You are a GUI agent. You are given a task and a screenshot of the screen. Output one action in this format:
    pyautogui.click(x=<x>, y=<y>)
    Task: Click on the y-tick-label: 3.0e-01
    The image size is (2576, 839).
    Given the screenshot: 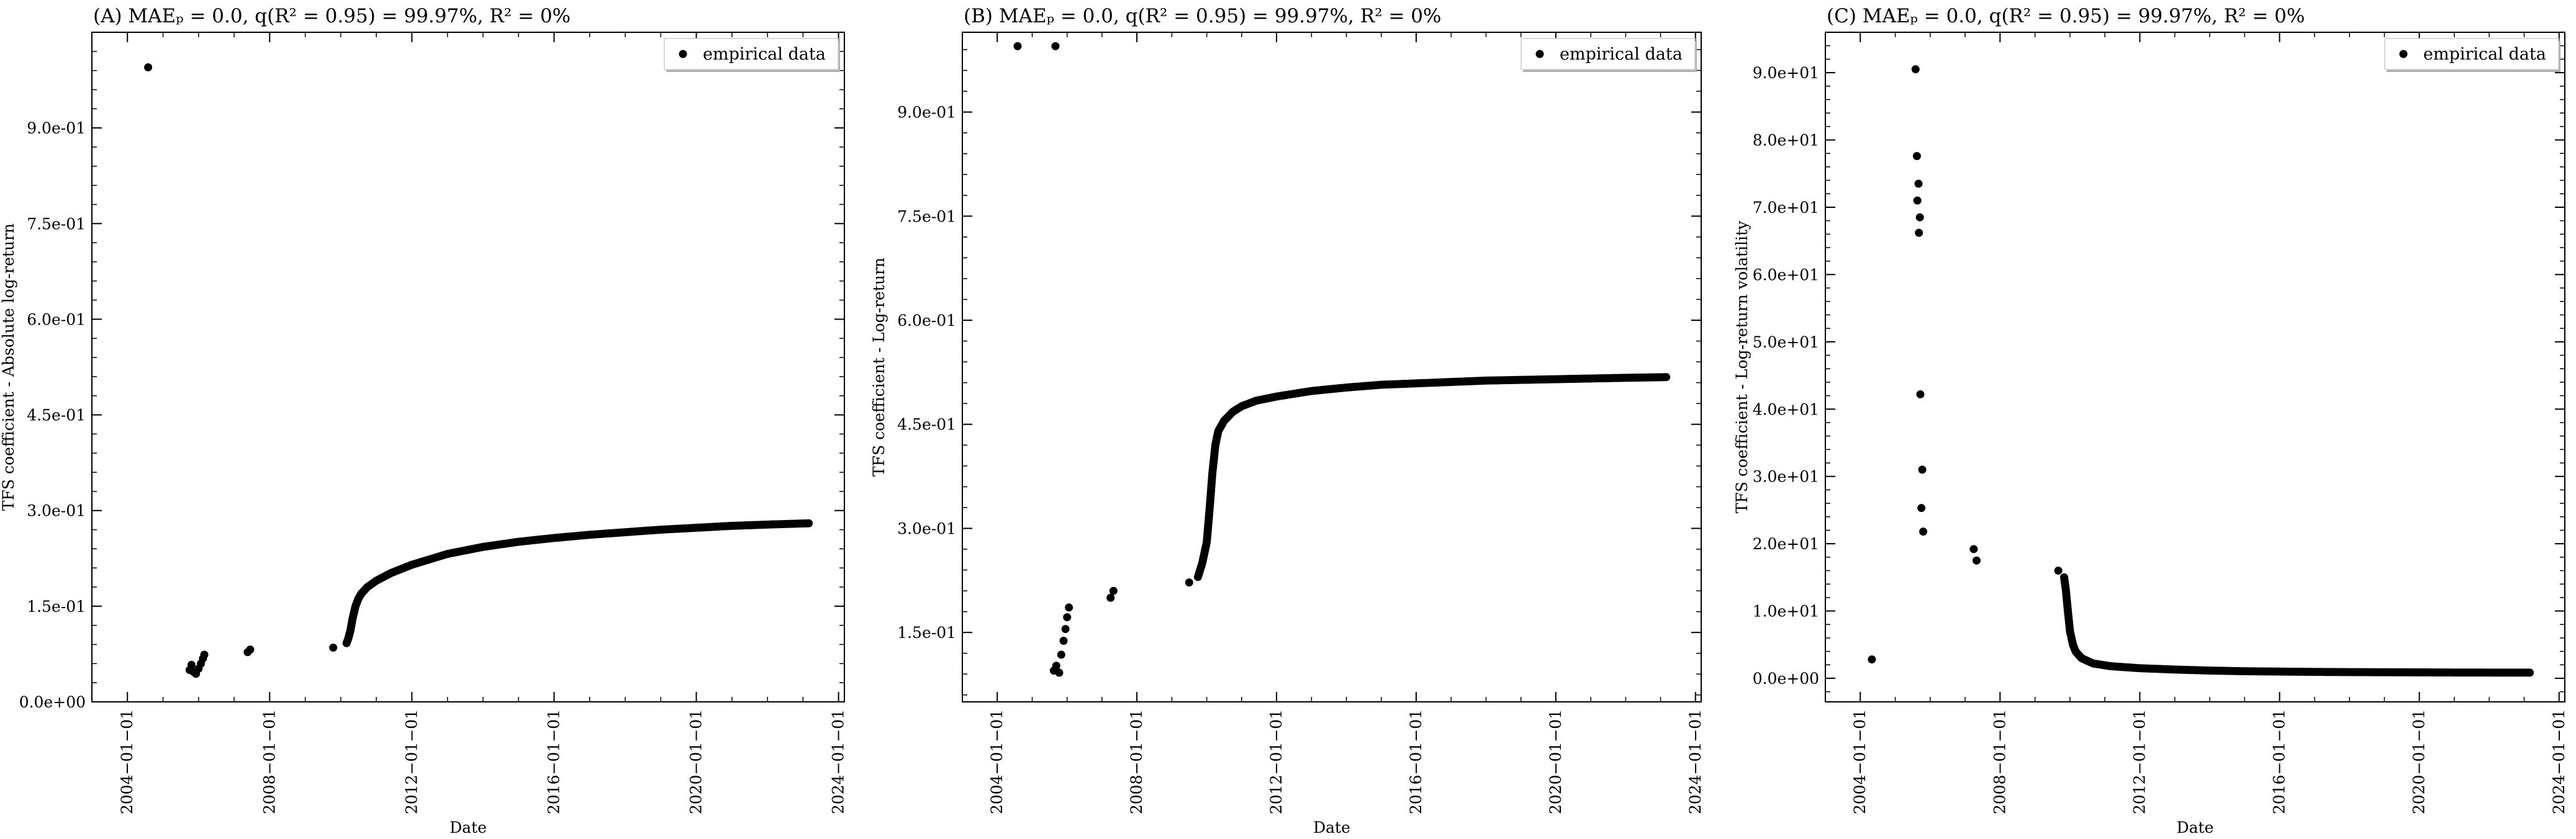 What is the action you would take?
    pyautogui.click(x=926, y=528)
    